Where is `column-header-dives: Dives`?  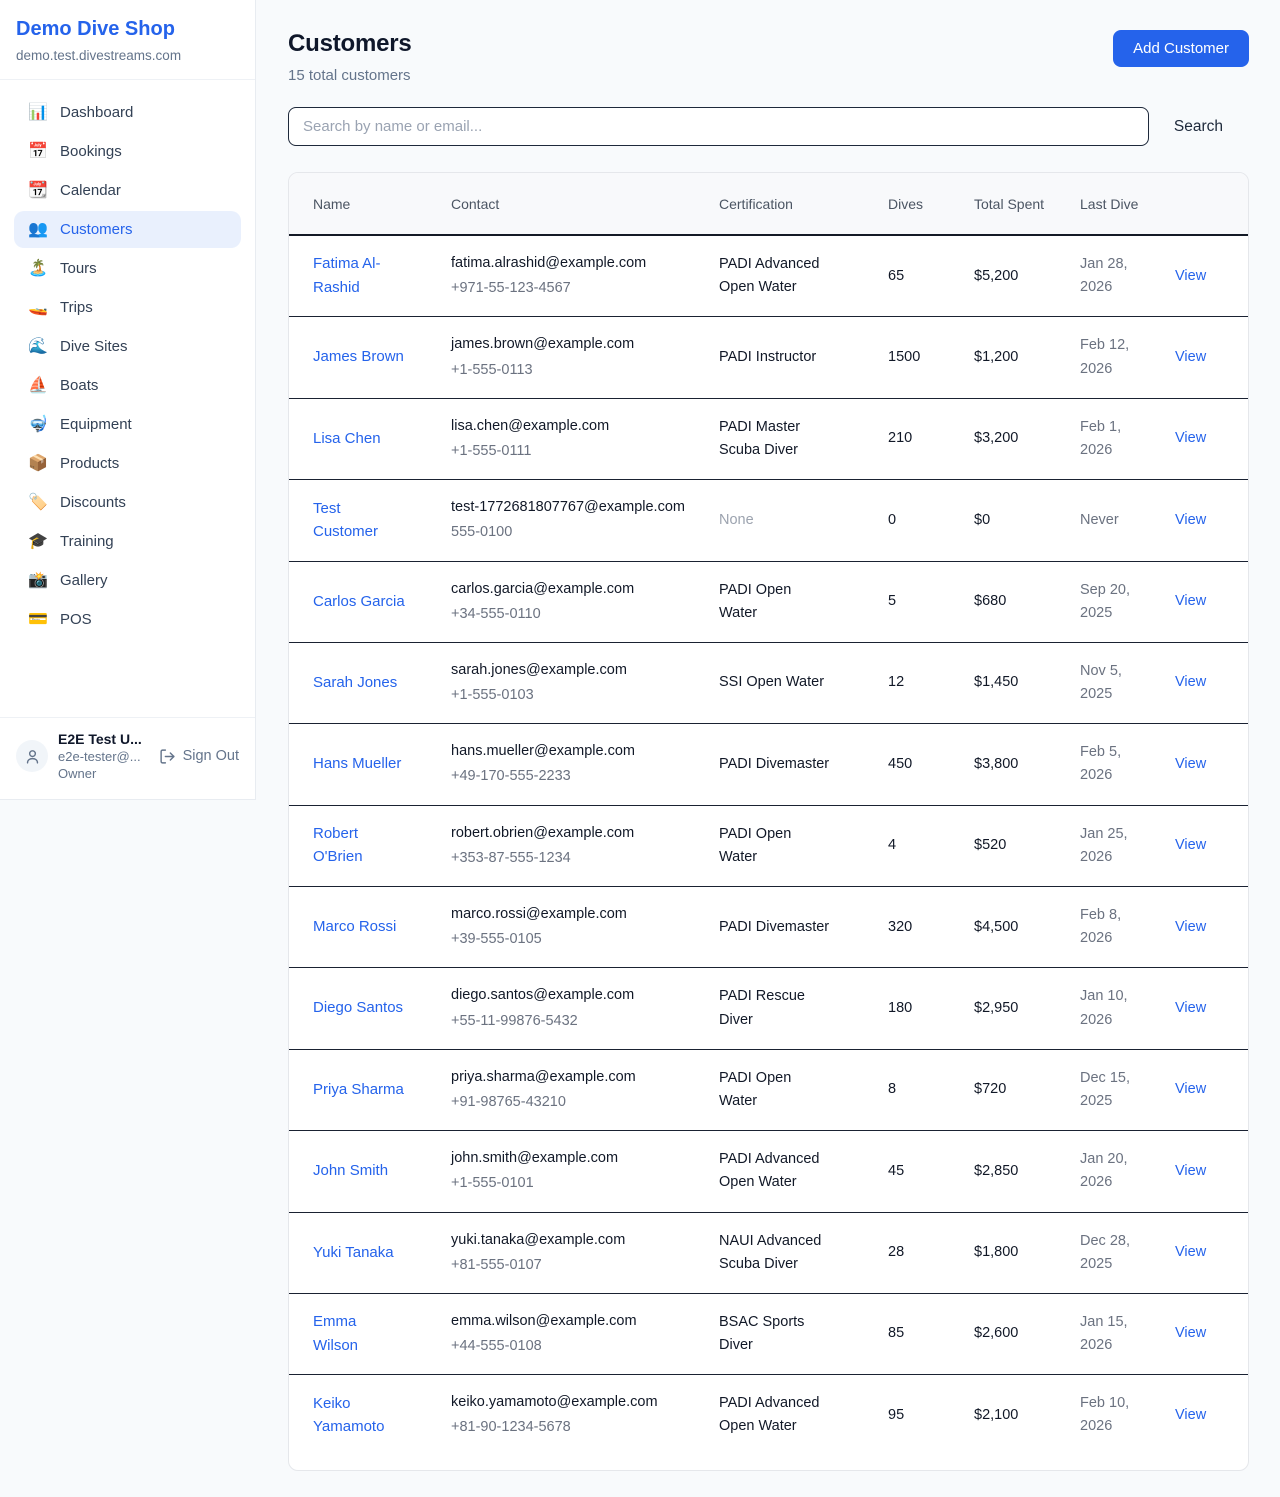 column-header-dives: Dives is located at coordinates (915, 204).